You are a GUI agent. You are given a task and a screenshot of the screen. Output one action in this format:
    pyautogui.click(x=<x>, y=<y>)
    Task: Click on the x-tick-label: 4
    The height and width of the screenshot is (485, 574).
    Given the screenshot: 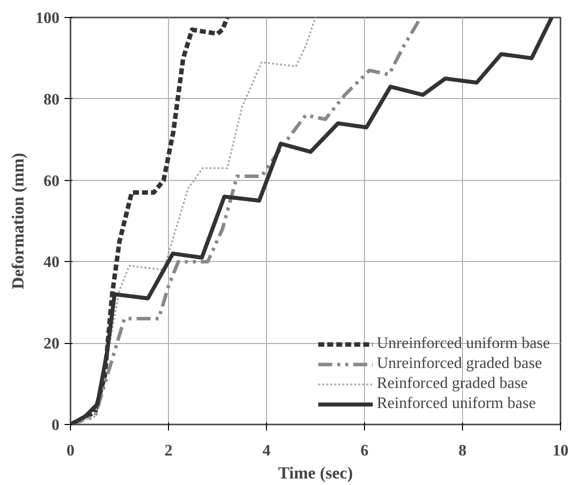 What is the action you would take?
    pyautogui.click(x=266, y=451)
    